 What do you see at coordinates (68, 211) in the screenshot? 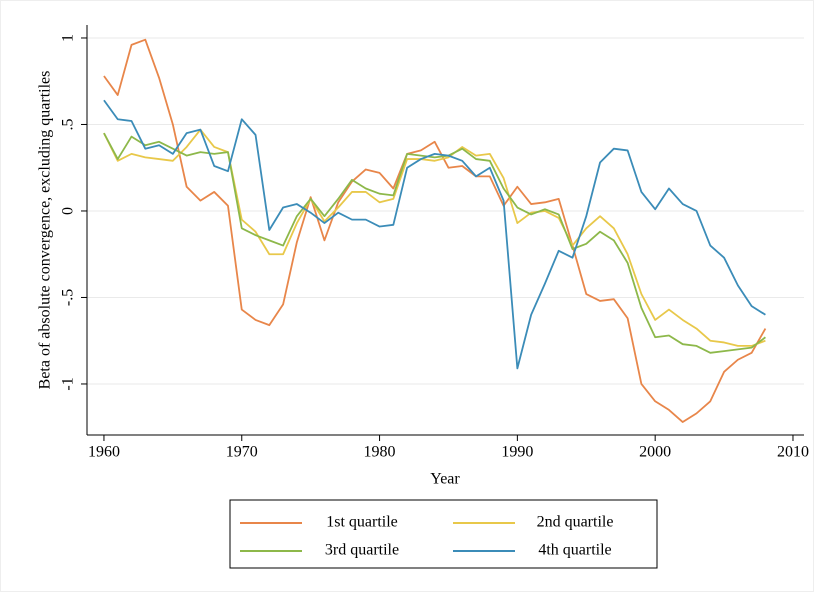
I see `y-tick-label: 0` at bounding box center [68, 211].